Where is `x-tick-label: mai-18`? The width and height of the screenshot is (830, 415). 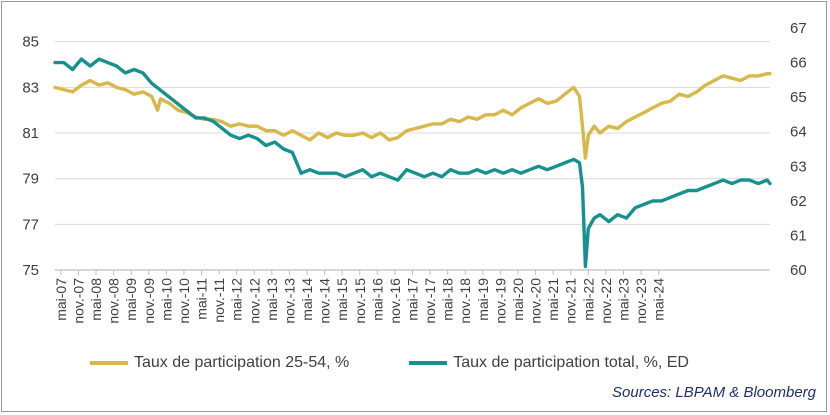 x-tick-label: mai-18 is located at coordinates (448, 299).